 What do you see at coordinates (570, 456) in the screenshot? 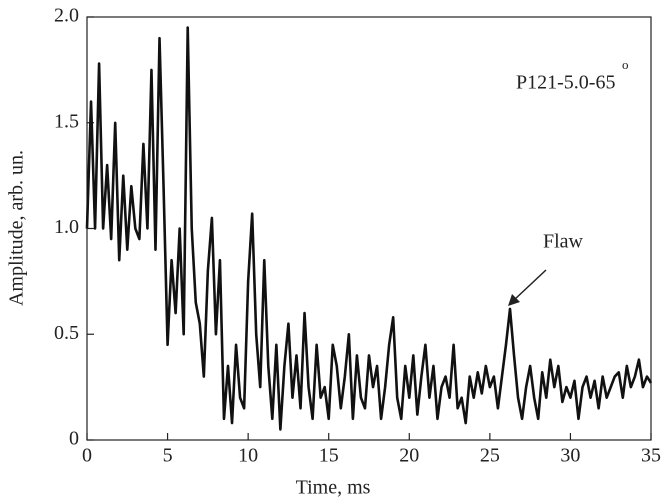
I see `x-tick-label: 30` at bounding box center [570, 456].